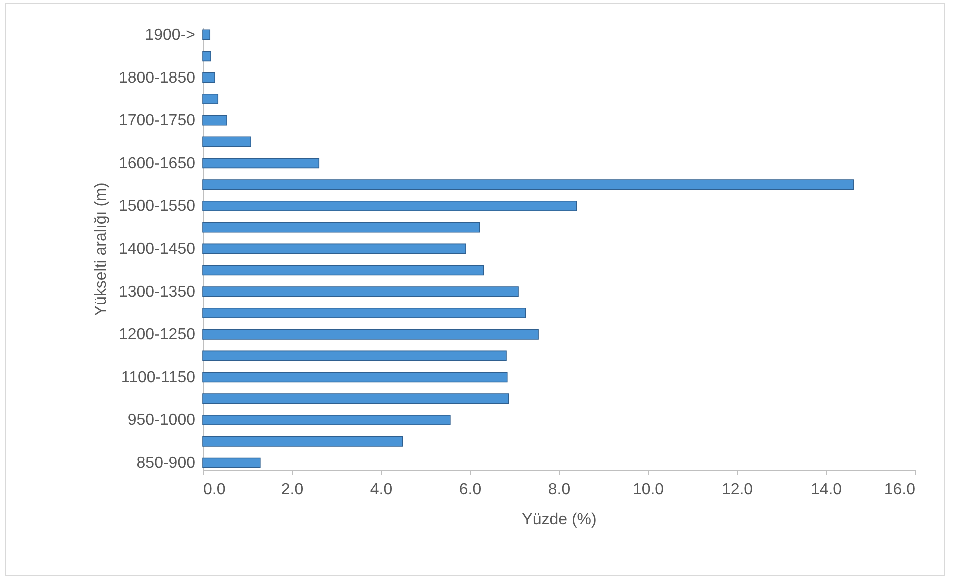  I want to click on x-tick-label: 2.0, so click(292, 490).